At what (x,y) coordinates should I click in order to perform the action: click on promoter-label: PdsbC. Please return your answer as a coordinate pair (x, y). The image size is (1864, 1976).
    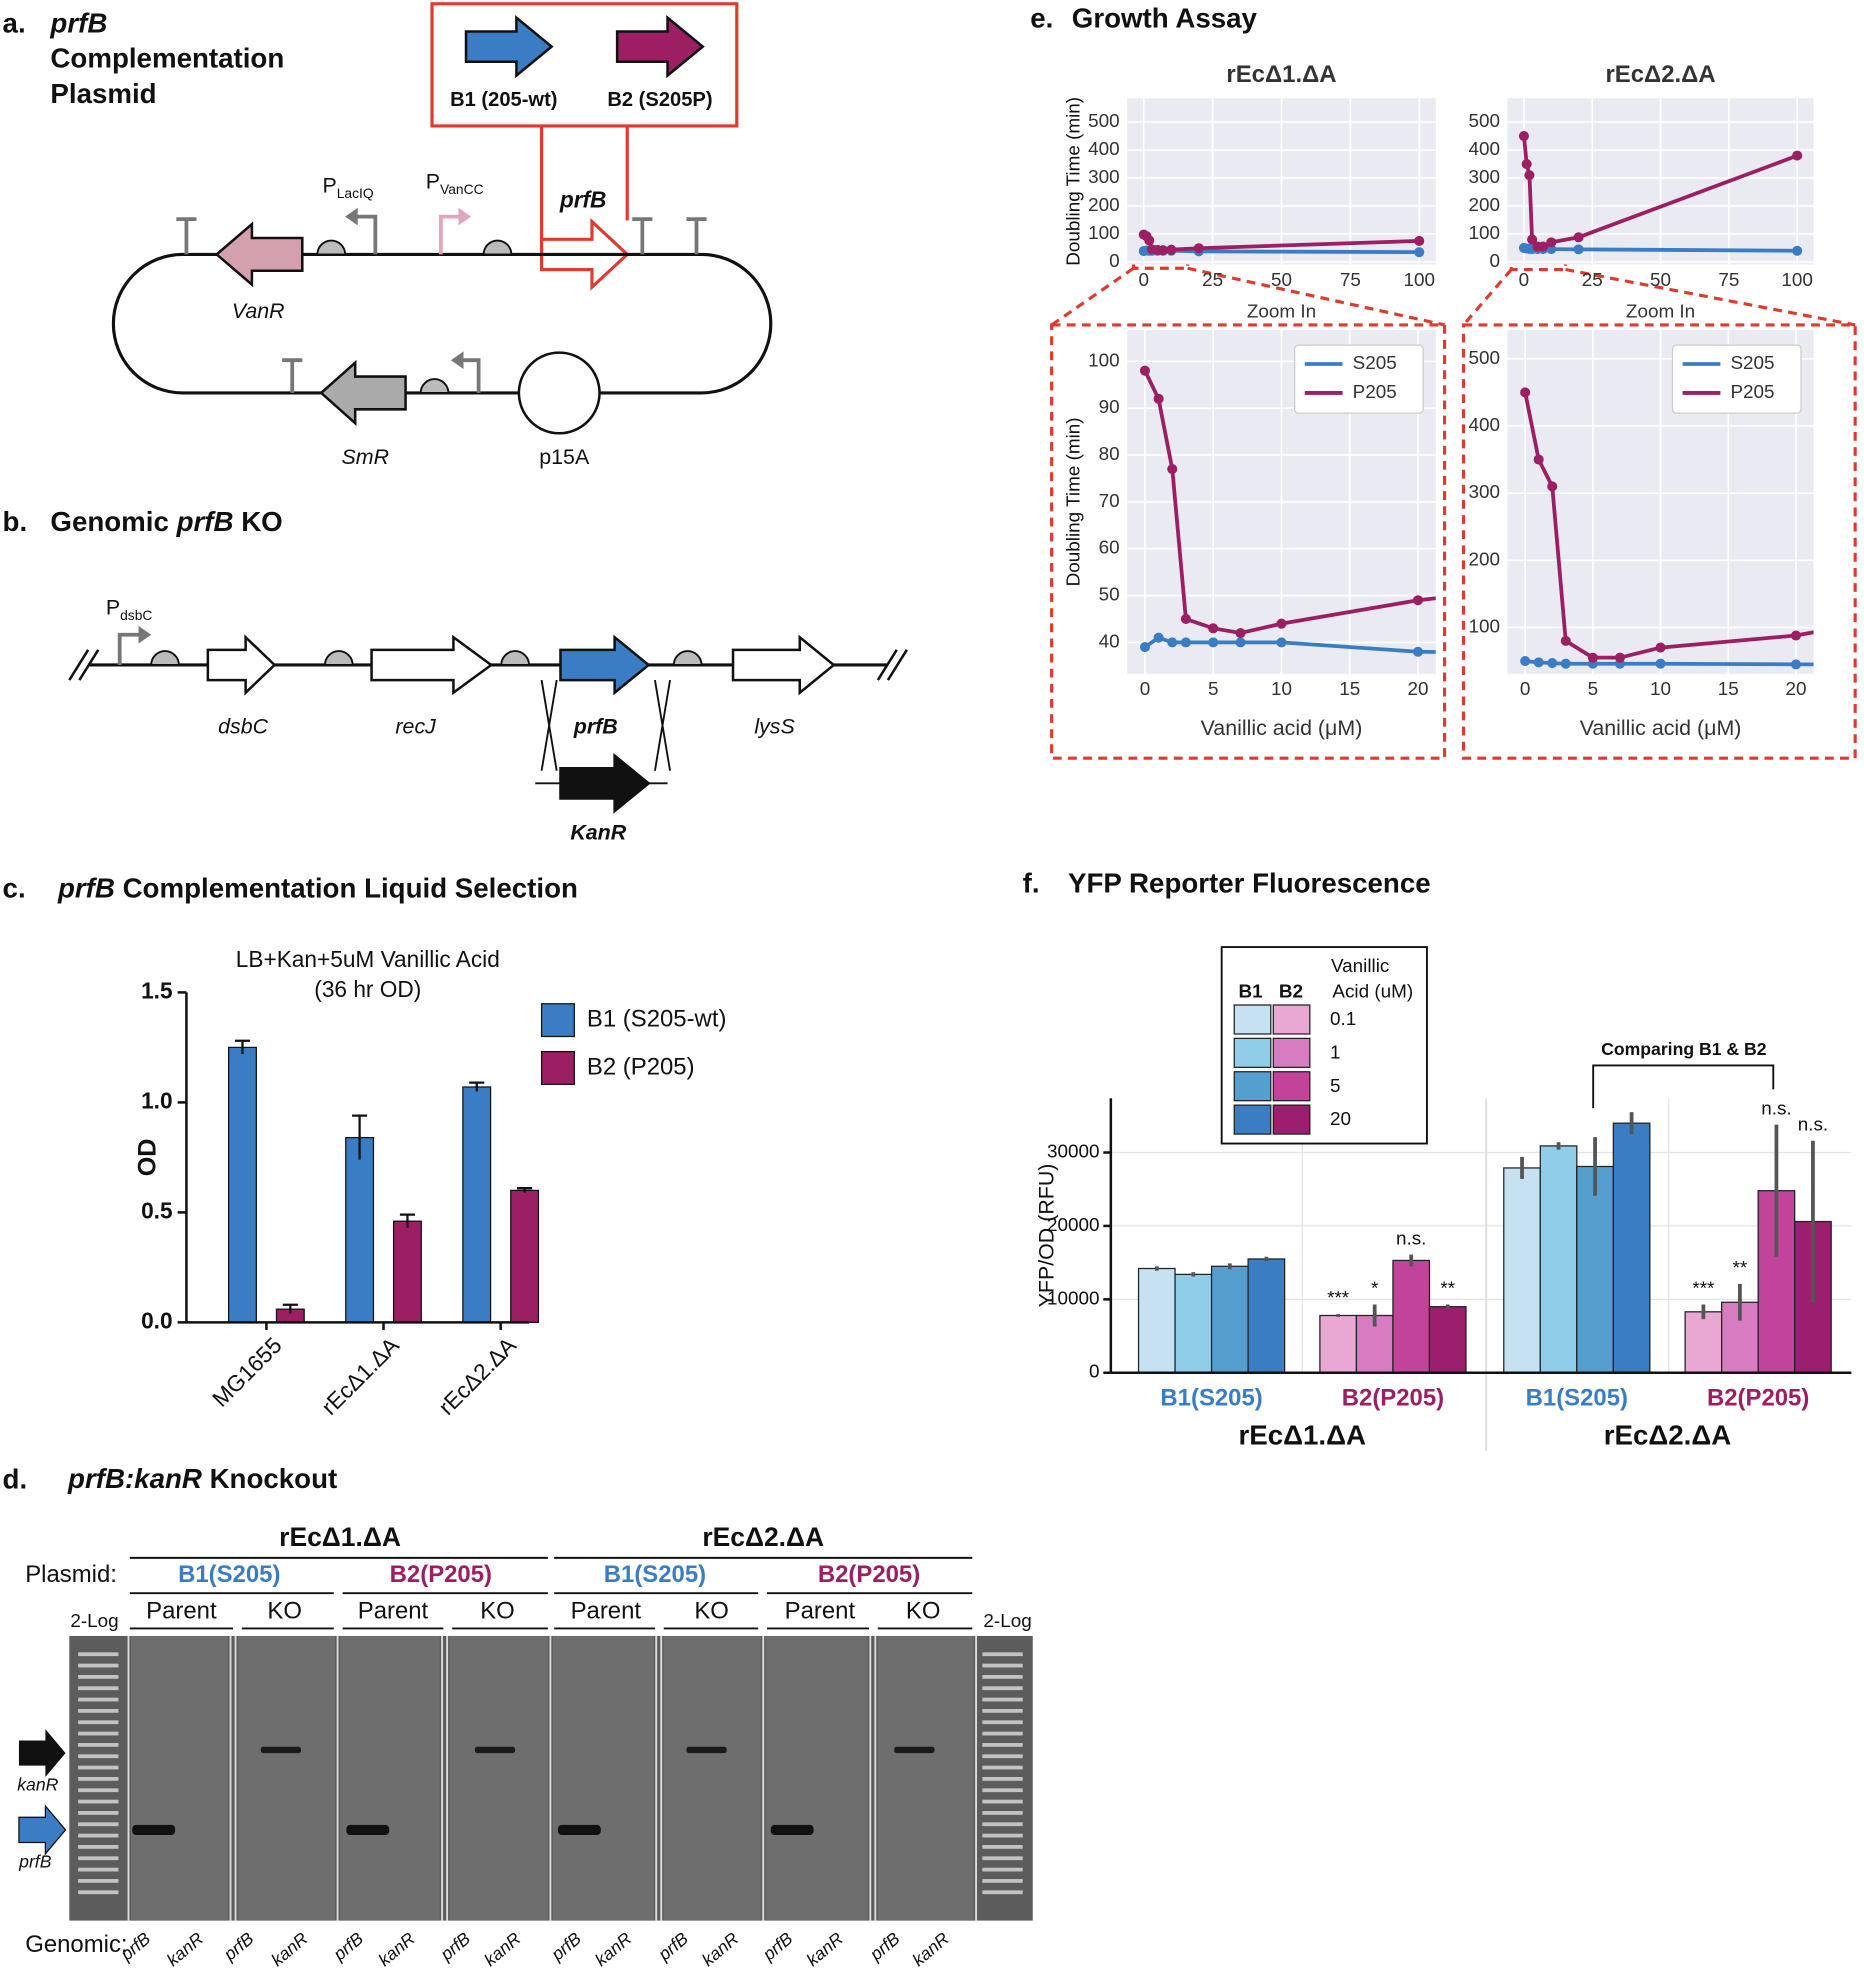
    Looking at the image, I should click on (129, 609).